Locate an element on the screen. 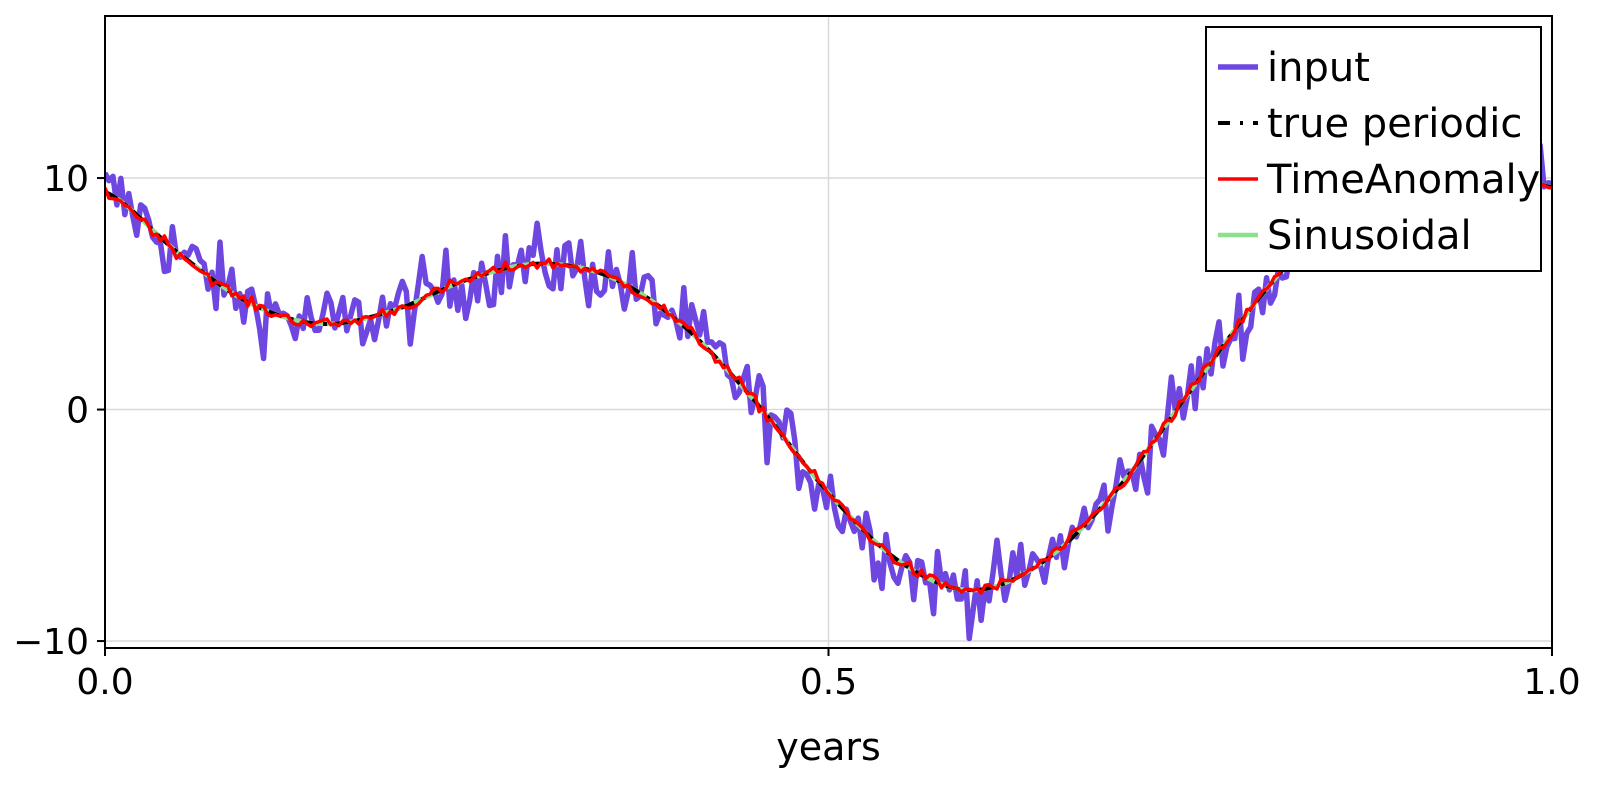  legend: input true periodic TimeAnomaly Sinusoidal is located at coordinates (1373, 149).